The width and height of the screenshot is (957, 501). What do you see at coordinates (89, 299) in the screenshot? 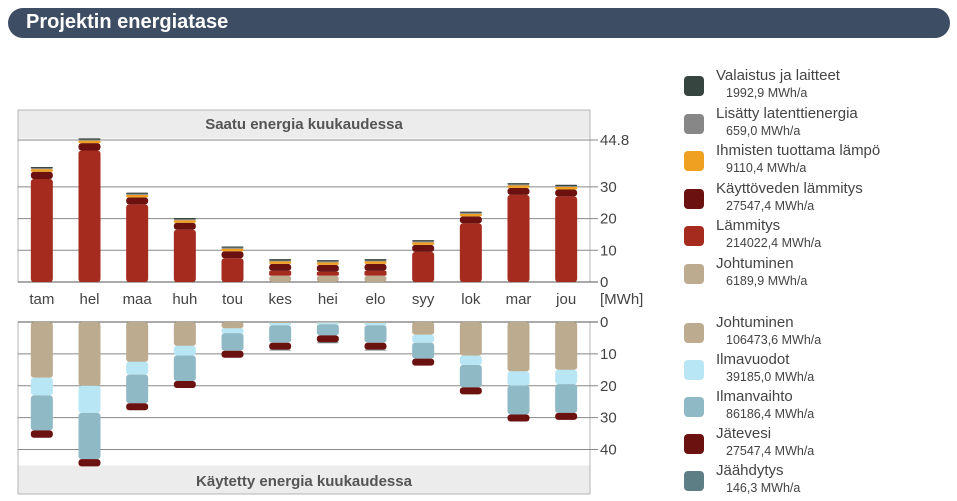
I see `x-tick-label: hel` at bounding box center [89, 299].